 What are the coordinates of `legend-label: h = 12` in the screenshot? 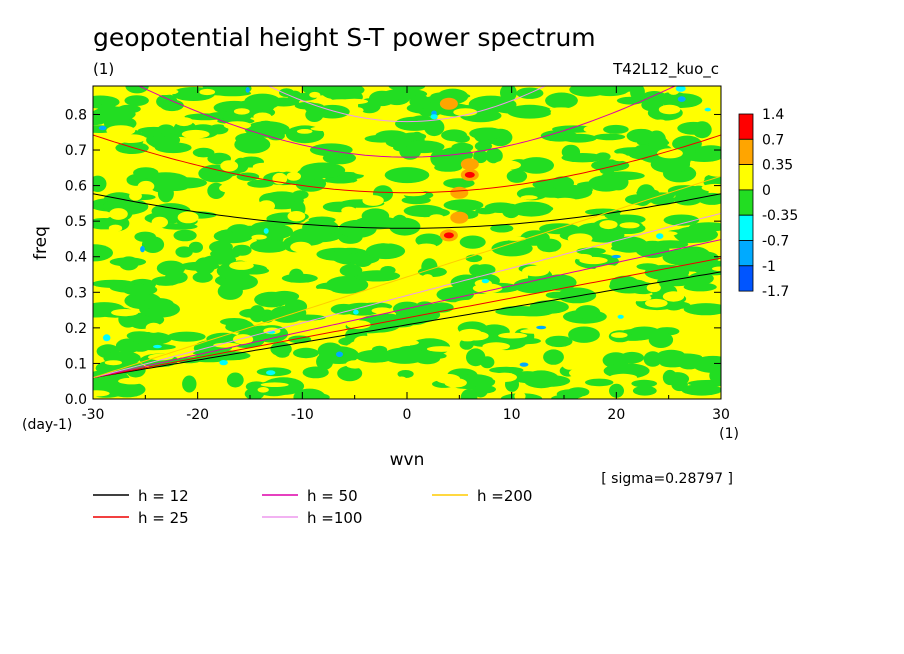 It's located at (163, 496).